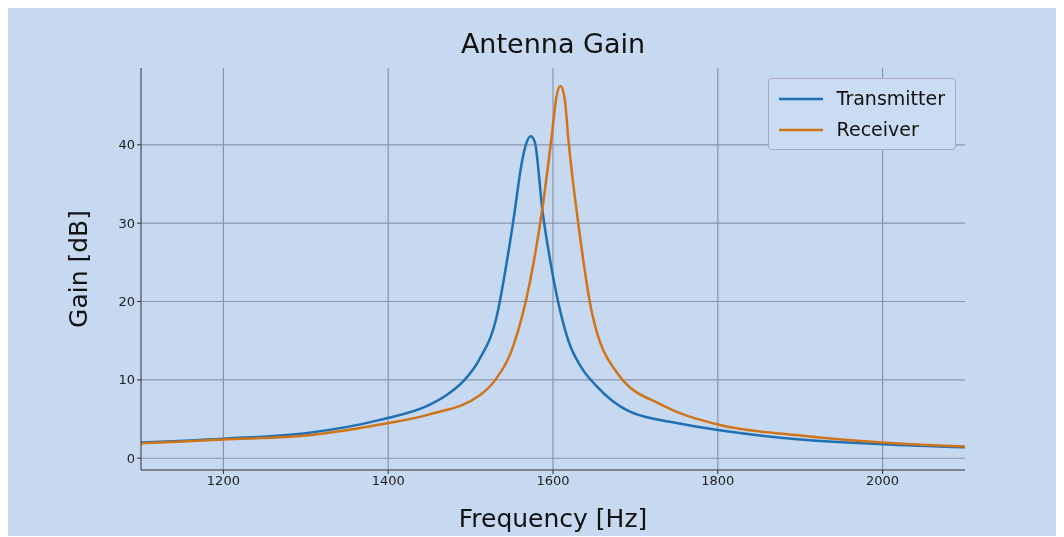 This screenshot has height=537, width=1064. Describe the element at coordinates (126, 302) in the screenshot. I see `y-tick-label: 20` at that location.